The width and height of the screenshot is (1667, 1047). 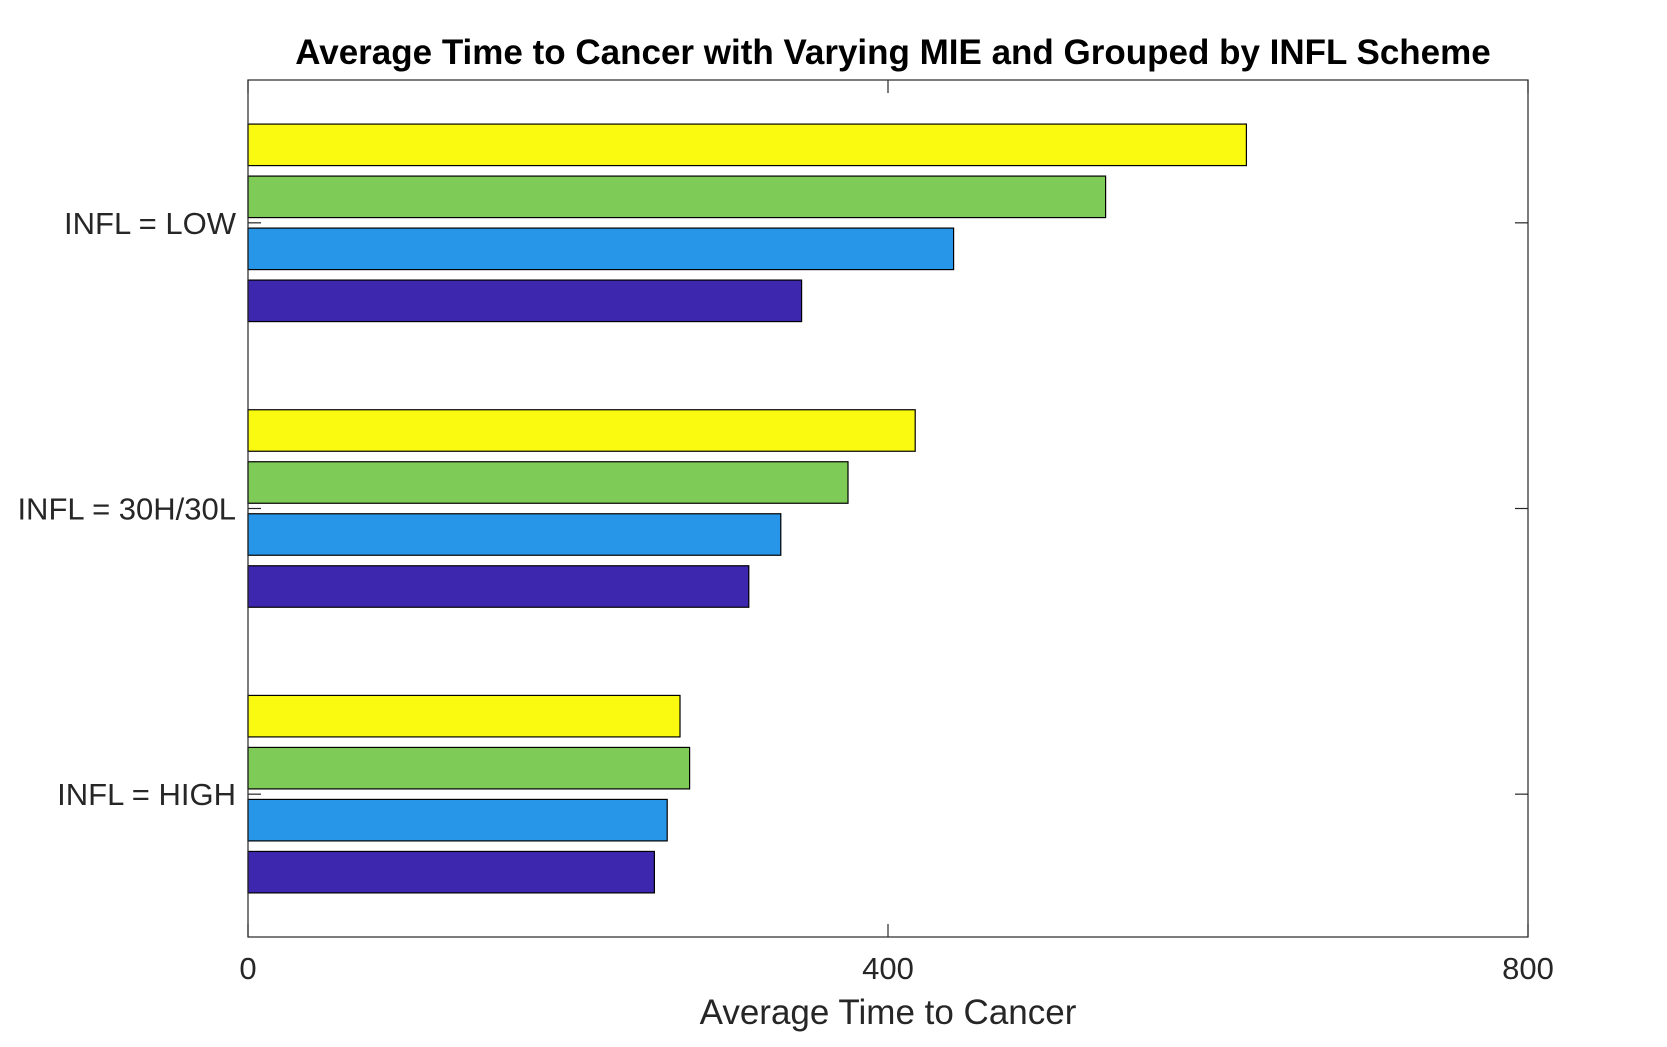 I want to click on x-tick-label: 0, so click(x=247, y=968).